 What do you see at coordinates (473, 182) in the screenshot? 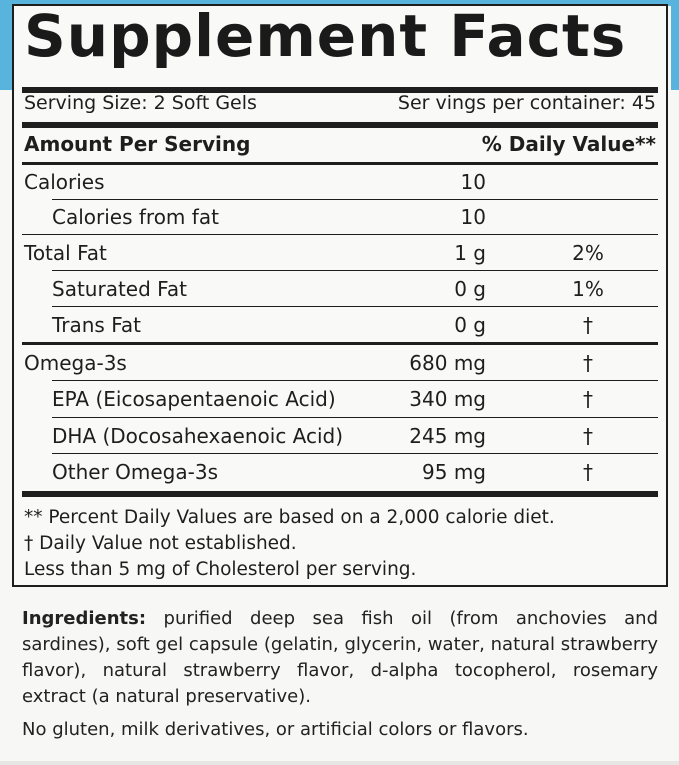
I see `nutrient-amount-calories: 10` at bounding box center [473, 182].